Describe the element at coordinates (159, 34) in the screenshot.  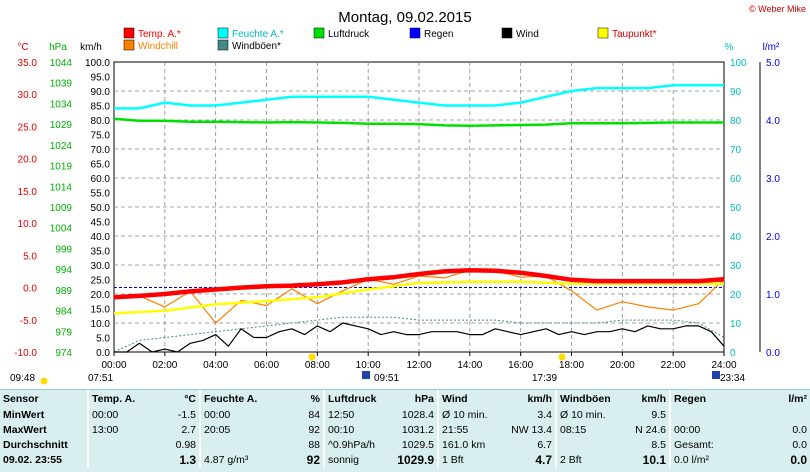
I see `legend-label: Temp. A.*` at that location.